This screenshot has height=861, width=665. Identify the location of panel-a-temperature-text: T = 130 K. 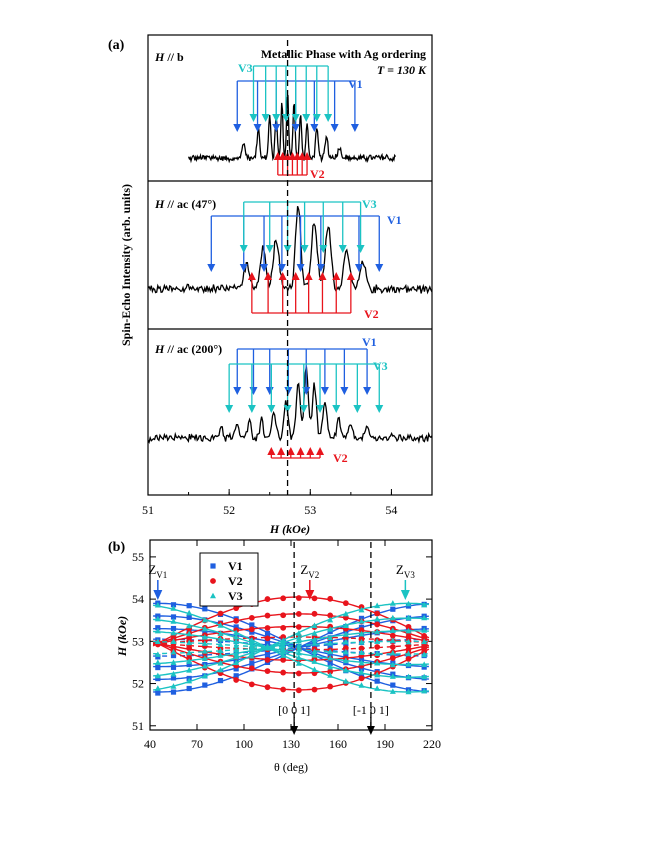
(402, 70).